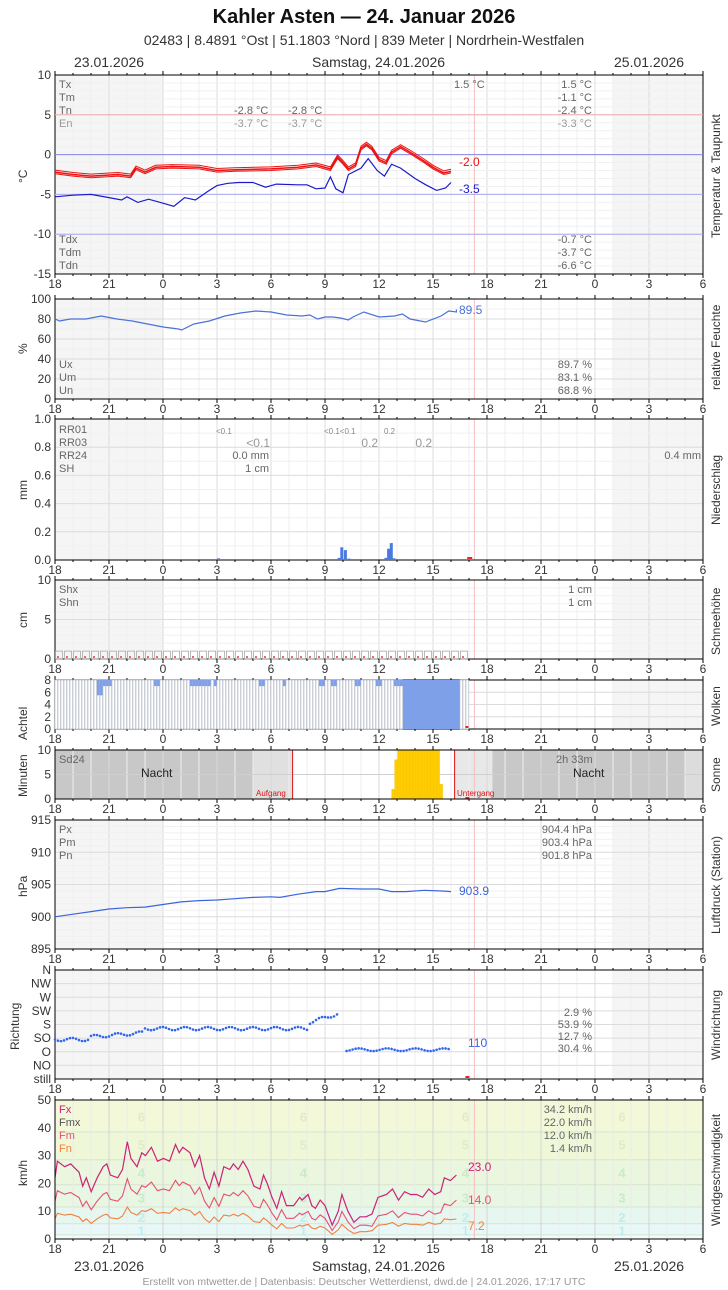 Image resolution: width=728 pixels, height=1290 pixels. I want to click on night-left-label: Nacht, so click(157, 773).